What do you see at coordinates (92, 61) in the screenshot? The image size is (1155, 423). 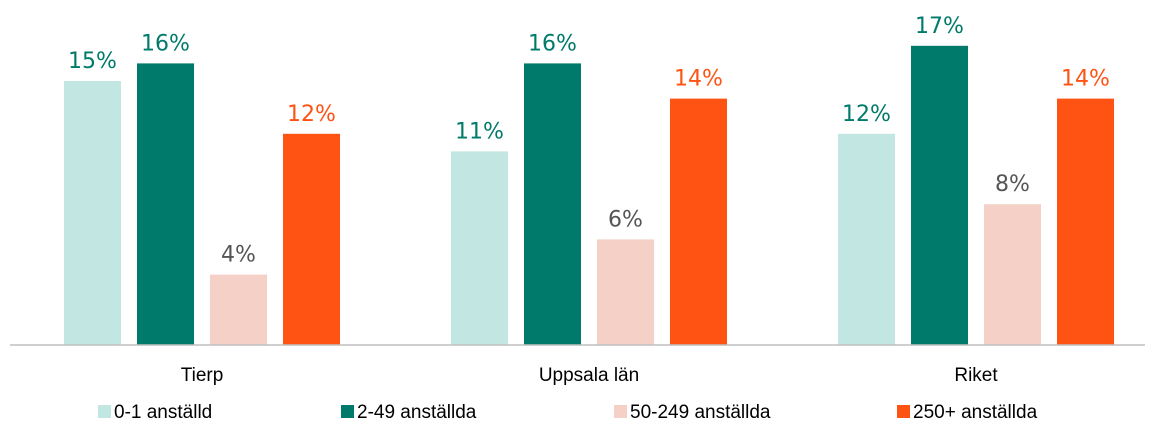 I see `data-label: 15%` at bounding box center [92, 61].